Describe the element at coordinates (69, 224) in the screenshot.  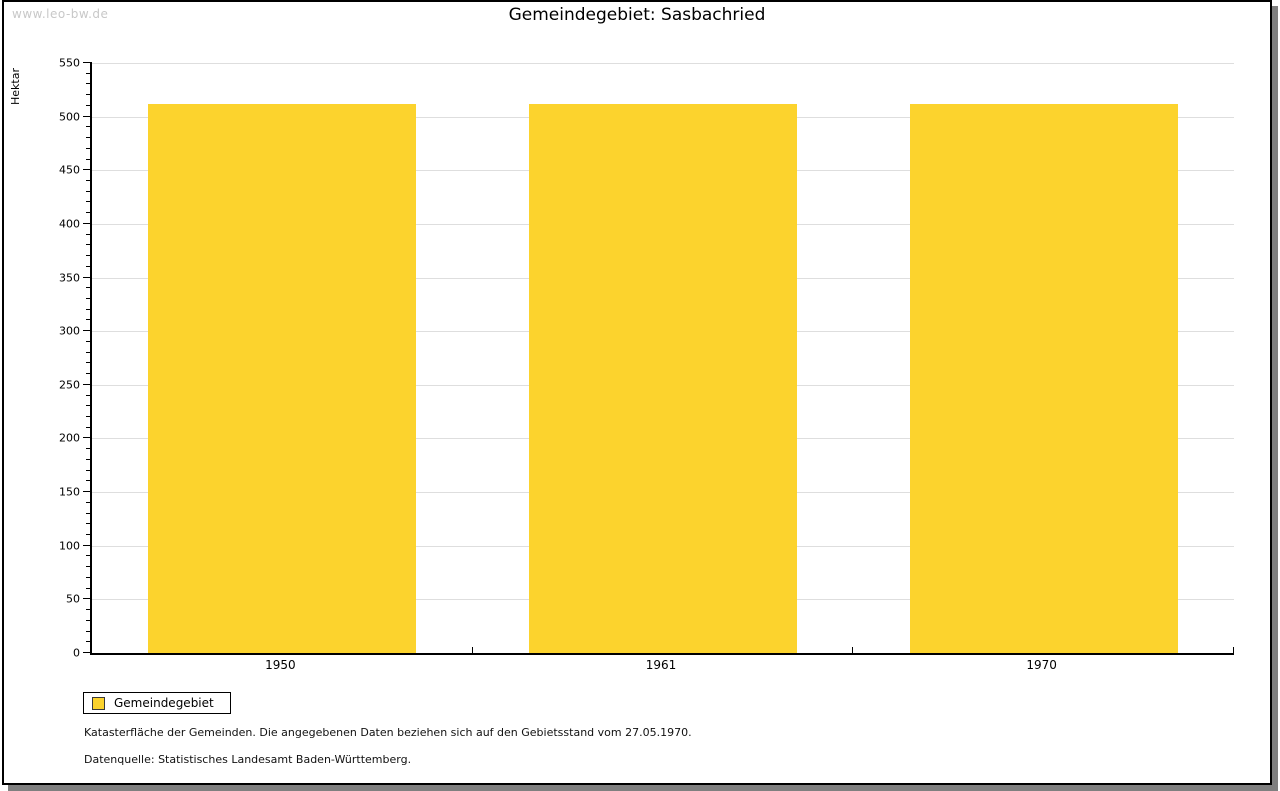
I see `y-tick-label: 400` at that location.